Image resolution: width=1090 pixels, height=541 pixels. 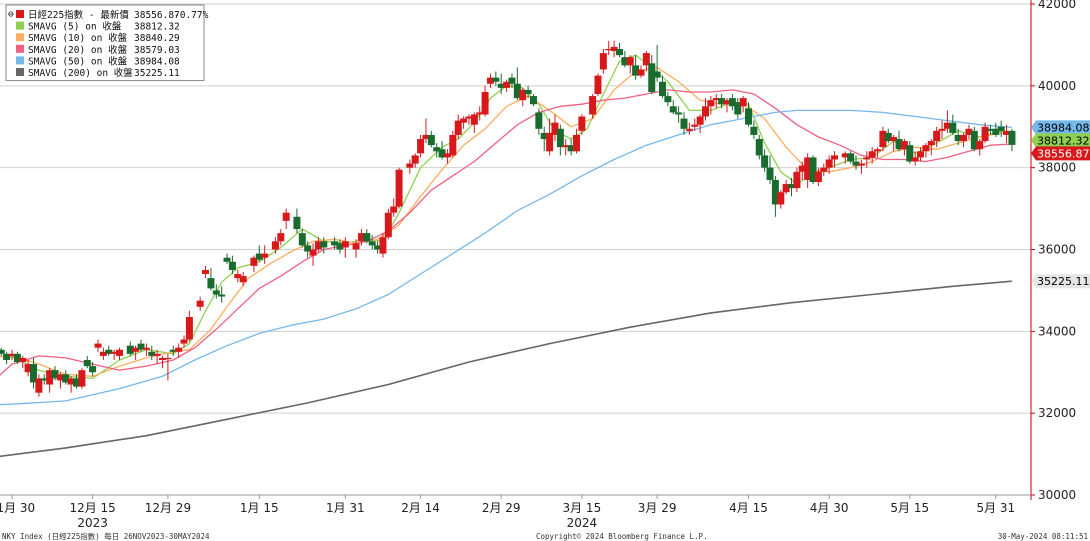 I want to click on legend-entry: ⊖ 日經225指數 - 最新價 38556.87-0.77%, so click(x=108, y=15).